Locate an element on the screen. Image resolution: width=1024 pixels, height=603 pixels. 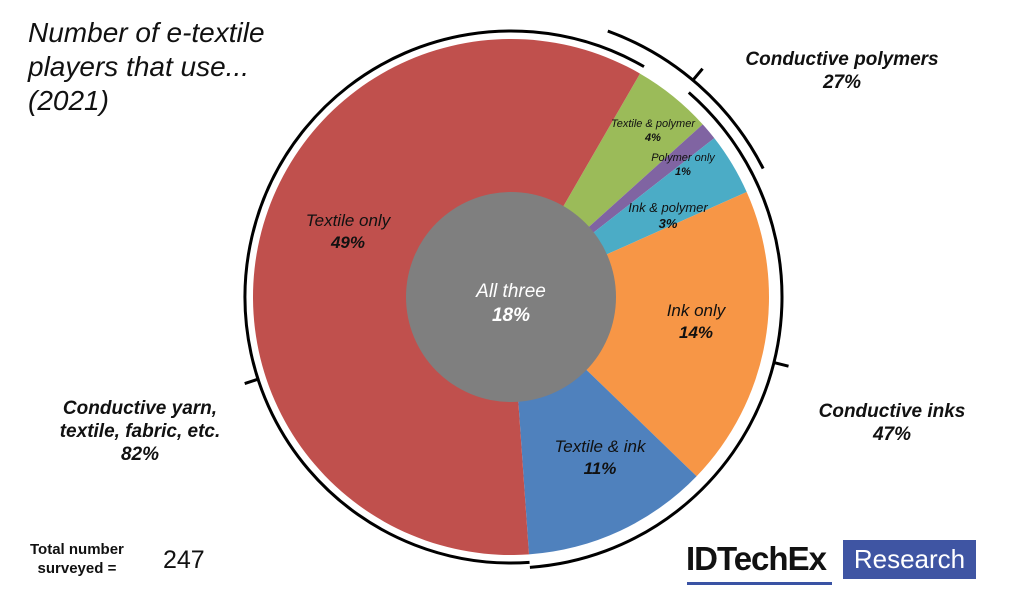
bracket-tick-inks is located at coordinates (781, 364).